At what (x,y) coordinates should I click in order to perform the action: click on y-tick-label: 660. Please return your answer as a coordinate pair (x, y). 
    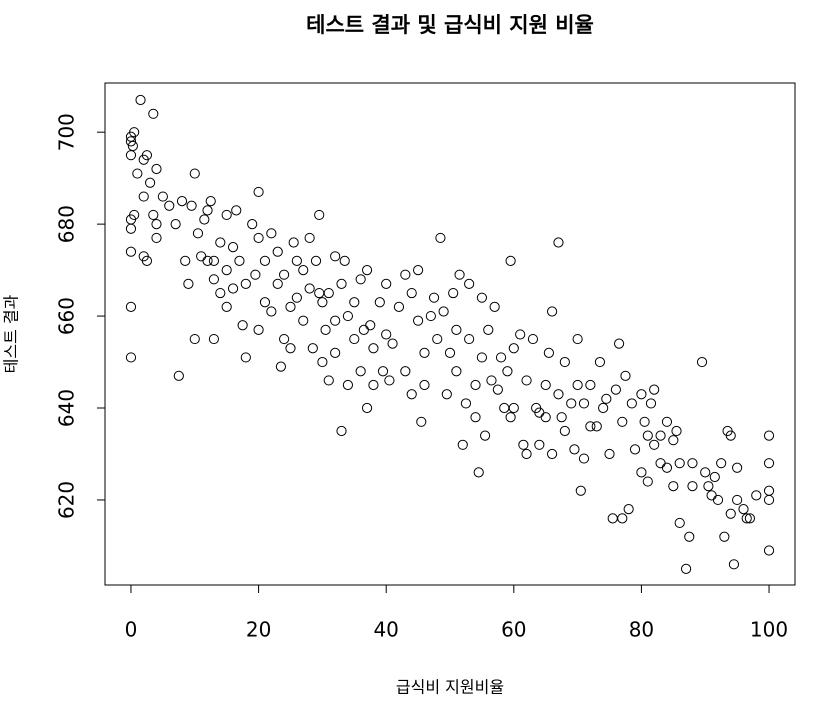
    Looking at the image, I should click on (67, 316).